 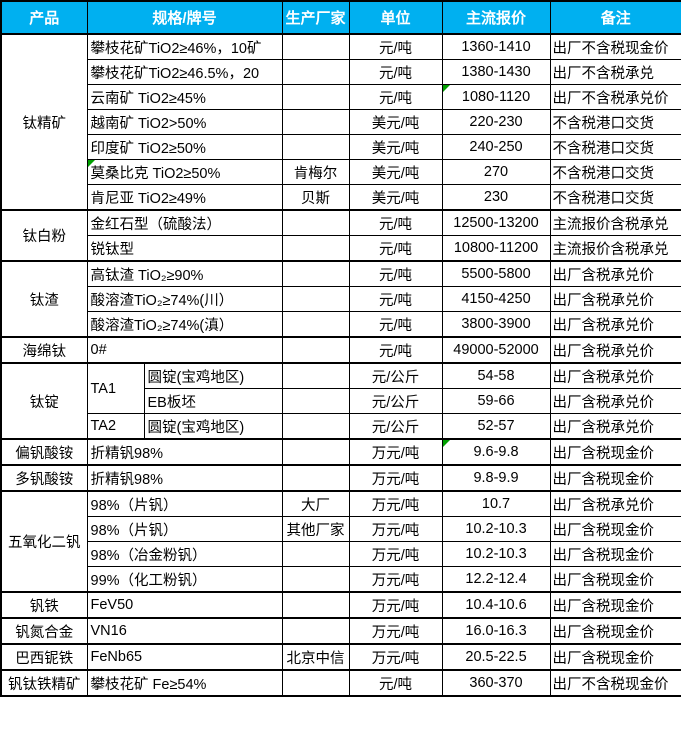 What do you see at coordinates (184, 122) in the screenshot?
I see `spec-cell: 越南矿 TiO2>50%` at bounding box center [184, 122].